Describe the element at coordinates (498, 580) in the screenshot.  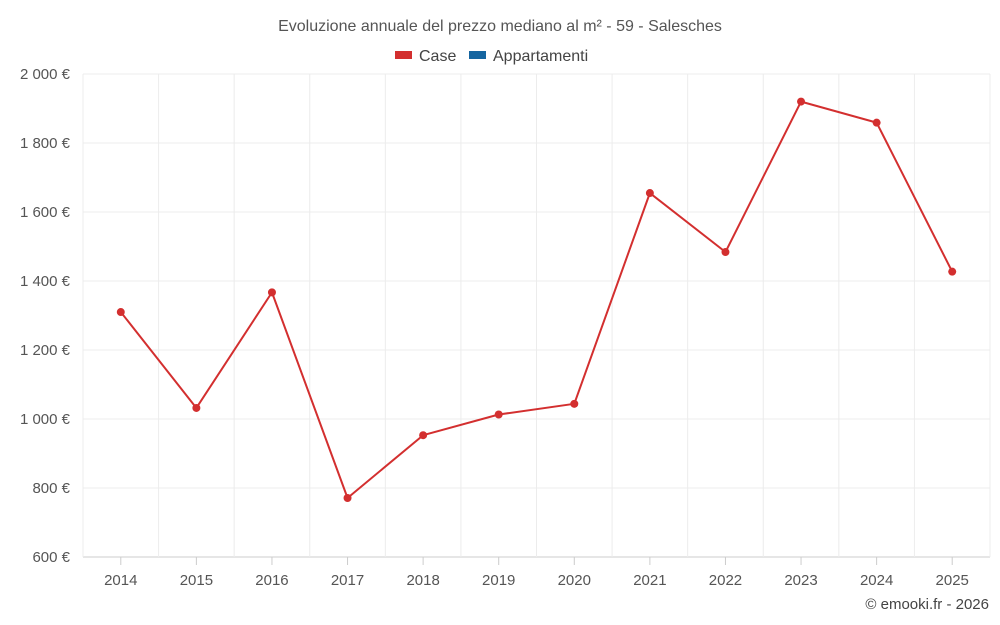
I see `x-tick-label: 2019` at that location.